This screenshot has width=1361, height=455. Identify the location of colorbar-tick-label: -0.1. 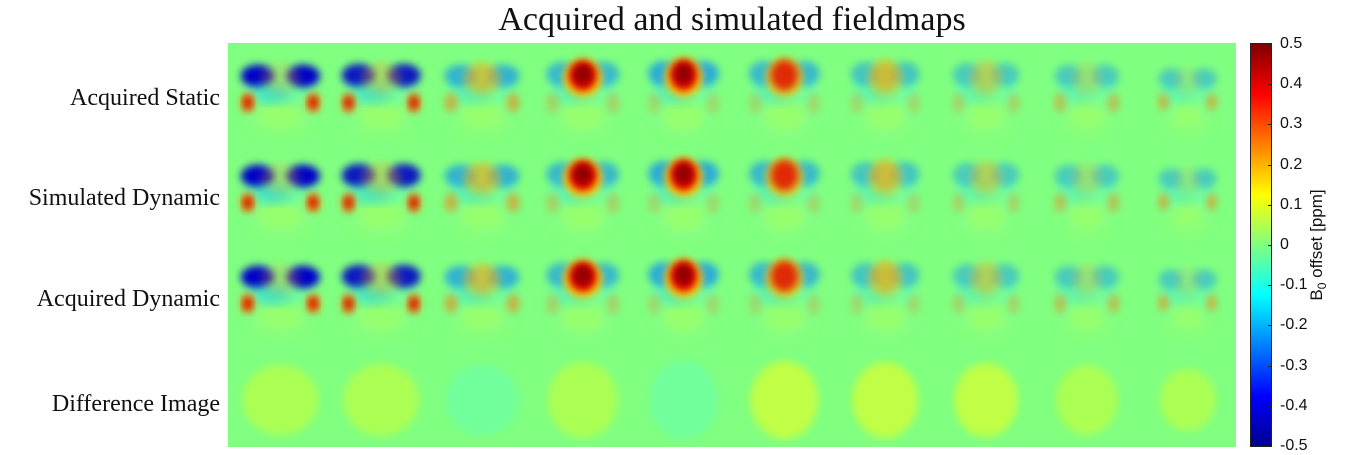
(1294, 285).